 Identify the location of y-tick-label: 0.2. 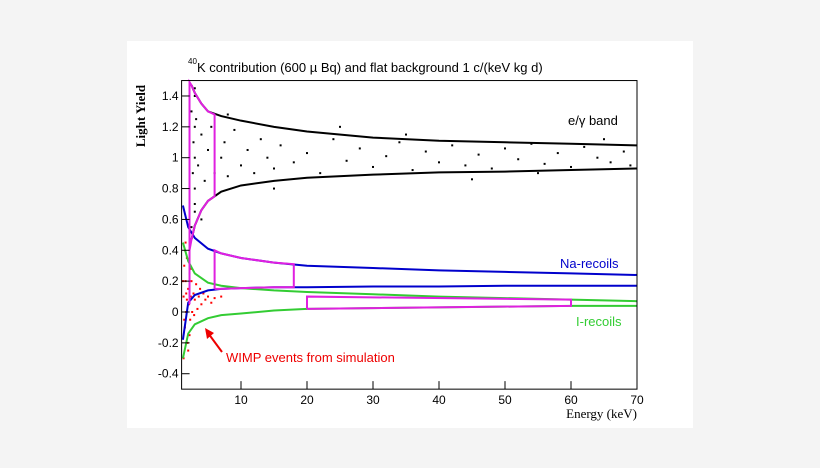
(170, 281).